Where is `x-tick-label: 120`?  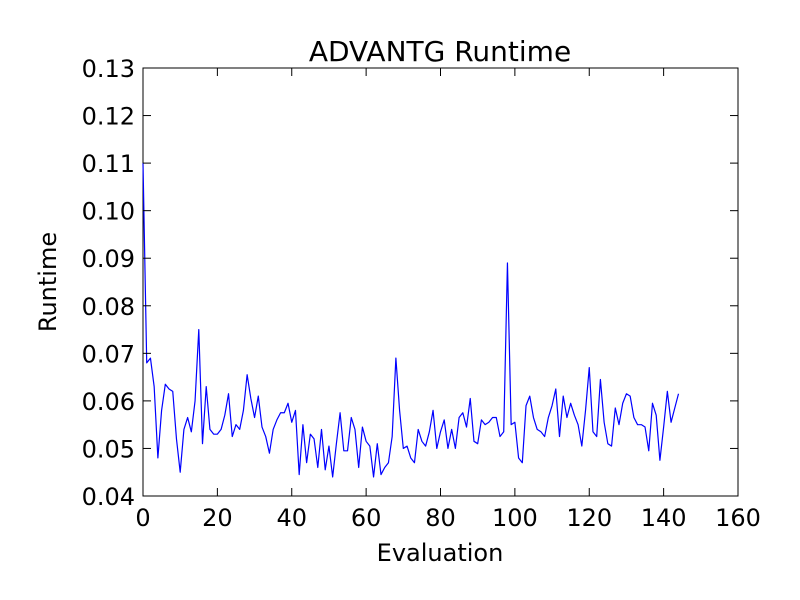 x-tick-label: 120 is located at coordinates (589, 518).